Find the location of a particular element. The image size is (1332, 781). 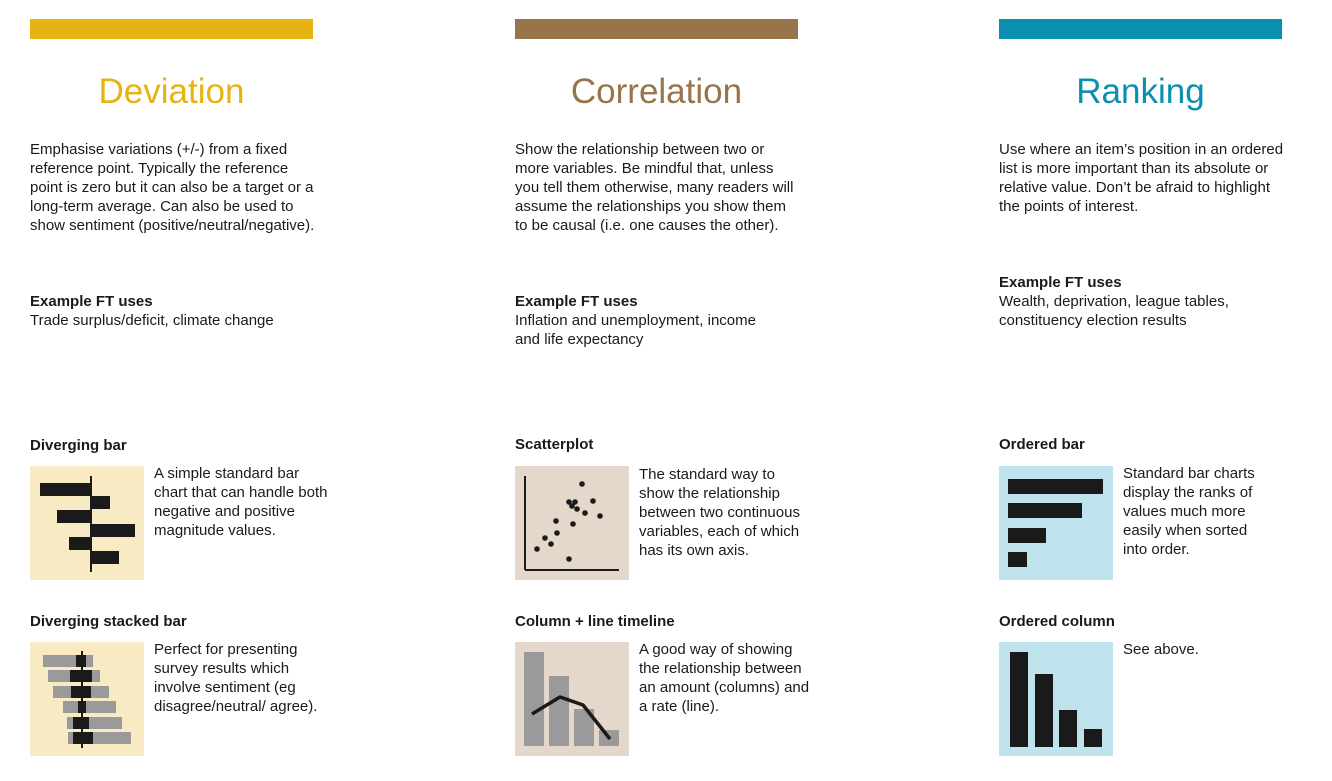

column-line-timeline-heading: Column + line timeline is located at coordinates (595, 621).